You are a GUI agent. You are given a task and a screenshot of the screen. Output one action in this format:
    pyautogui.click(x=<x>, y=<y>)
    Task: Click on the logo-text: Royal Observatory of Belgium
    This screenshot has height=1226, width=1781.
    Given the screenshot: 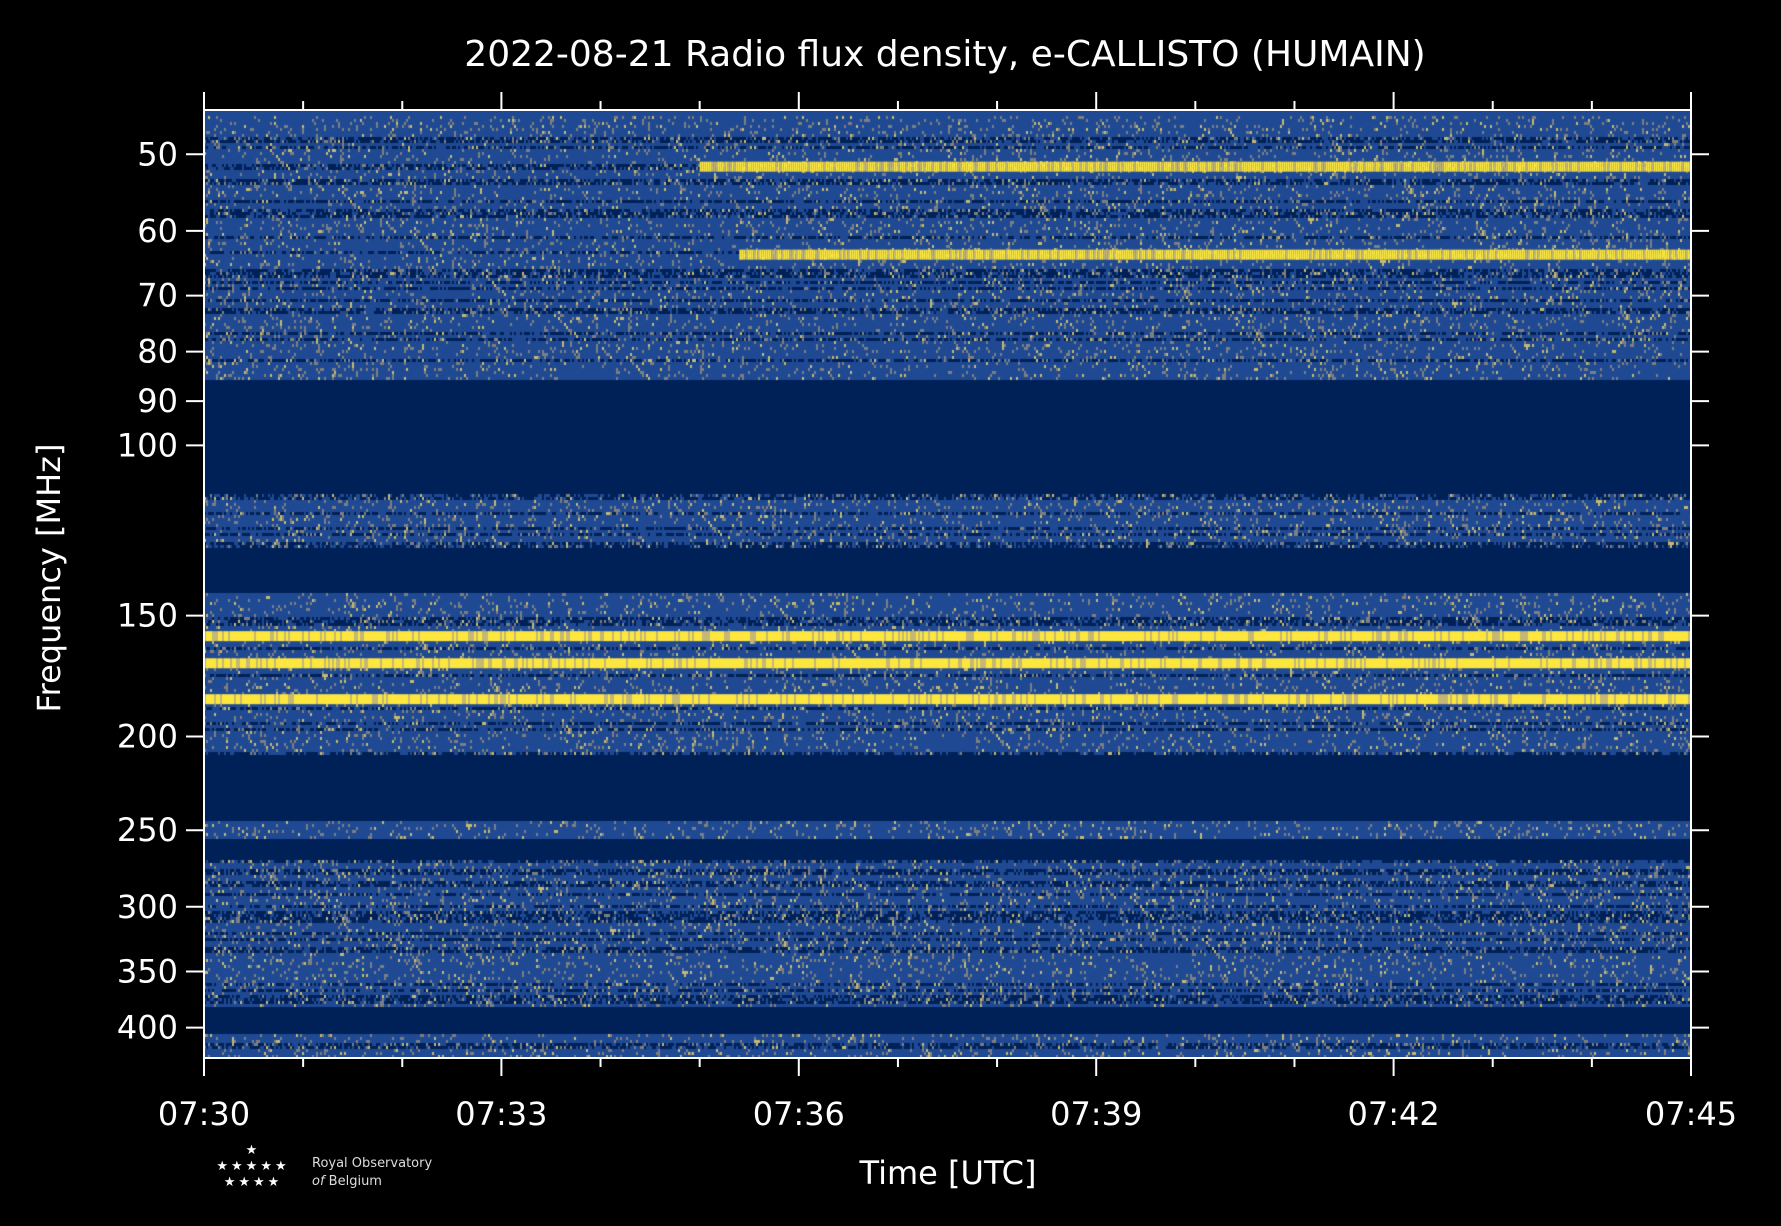 What is the action you would take?
    pyautogui.click(x=372, y=1172)
    